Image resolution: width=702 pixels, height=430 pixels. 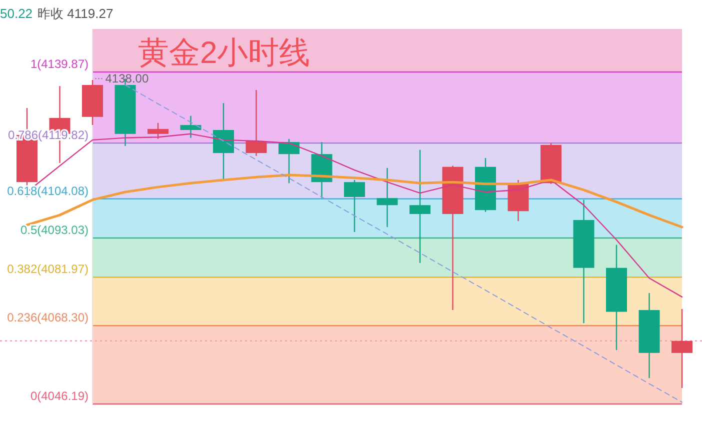 What do you see at coordinates (59, 396) in the screenshot?
I see `ref-line-label: 0(4046.19)` at bounding box center [59, 396].